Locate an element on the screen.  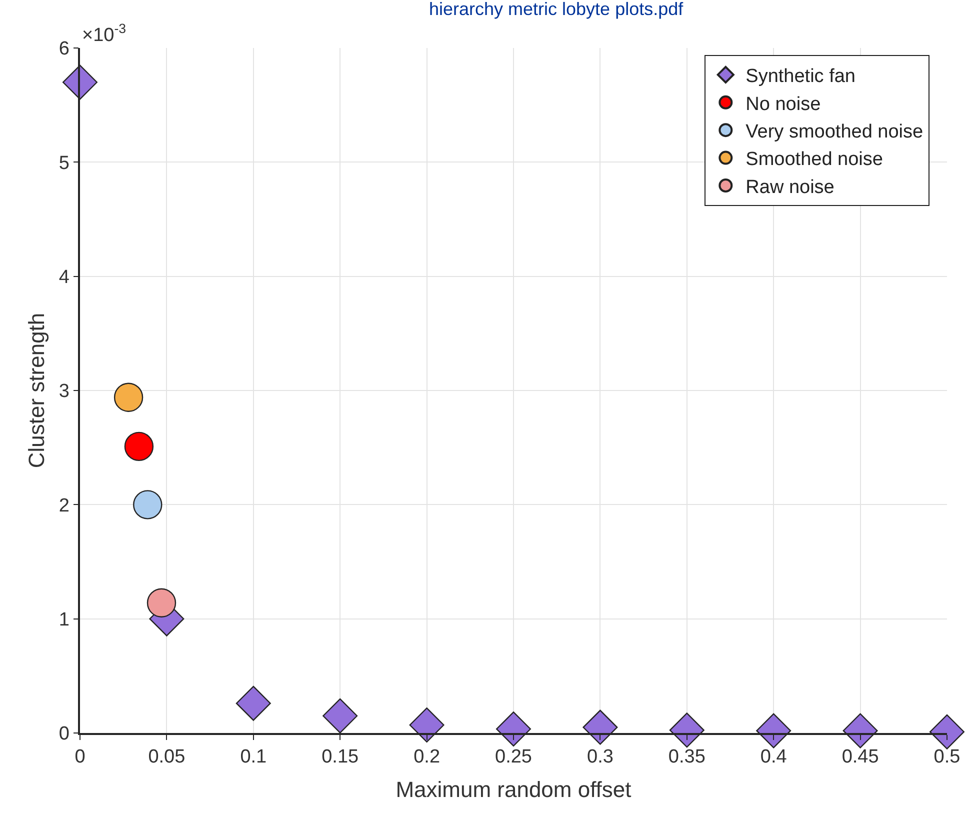
legend-label: Smoothed noise is located at coordinates (814, 159).